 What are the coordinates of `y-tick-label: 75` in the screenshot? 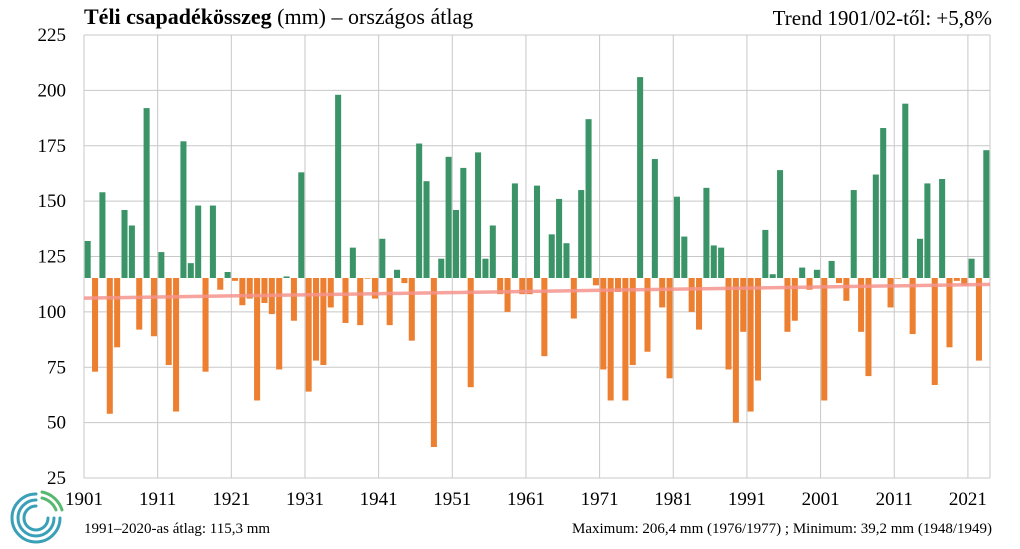 It's located at (56, 367).